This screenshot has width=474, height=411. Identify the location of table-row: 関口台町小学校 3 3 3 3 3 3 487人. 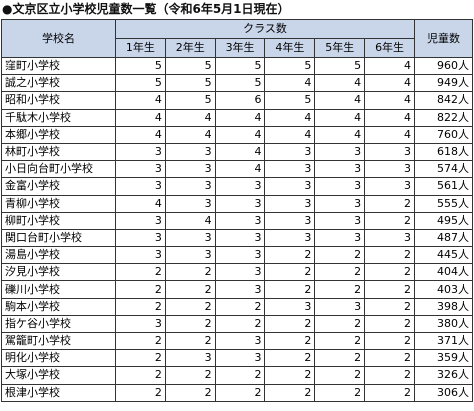
(237, 238).